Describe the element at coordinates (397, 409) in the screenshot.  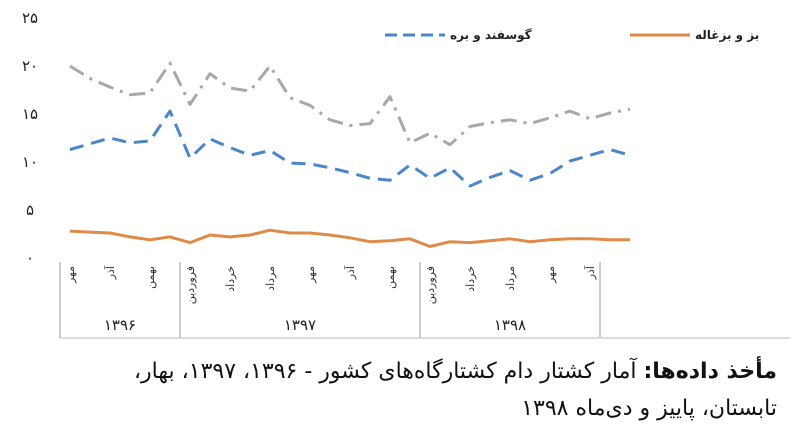
I see `source-note-line-2: تابستان، پاییز و دی‌ماه ۱۳۹۸` at that location.